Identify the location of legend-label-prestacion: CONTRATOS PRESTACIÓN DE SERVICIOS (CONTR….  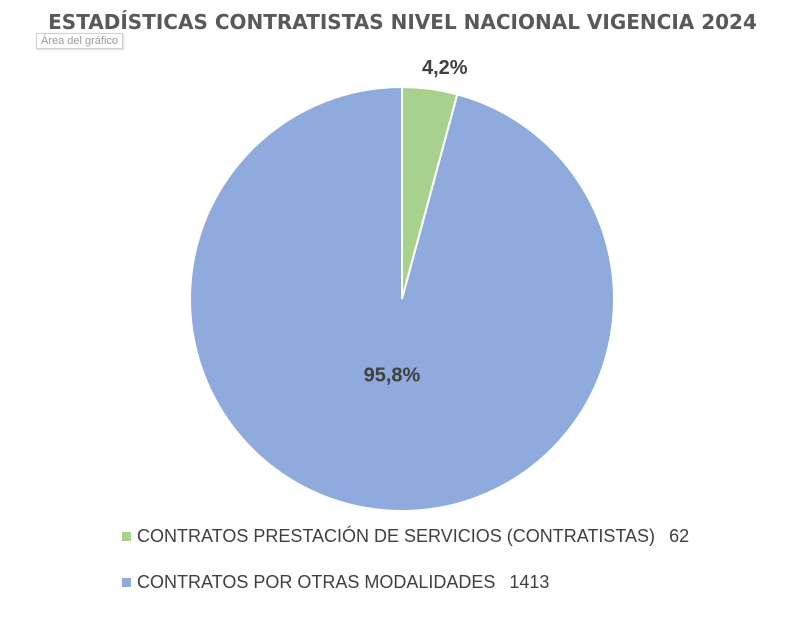
(396, 535).